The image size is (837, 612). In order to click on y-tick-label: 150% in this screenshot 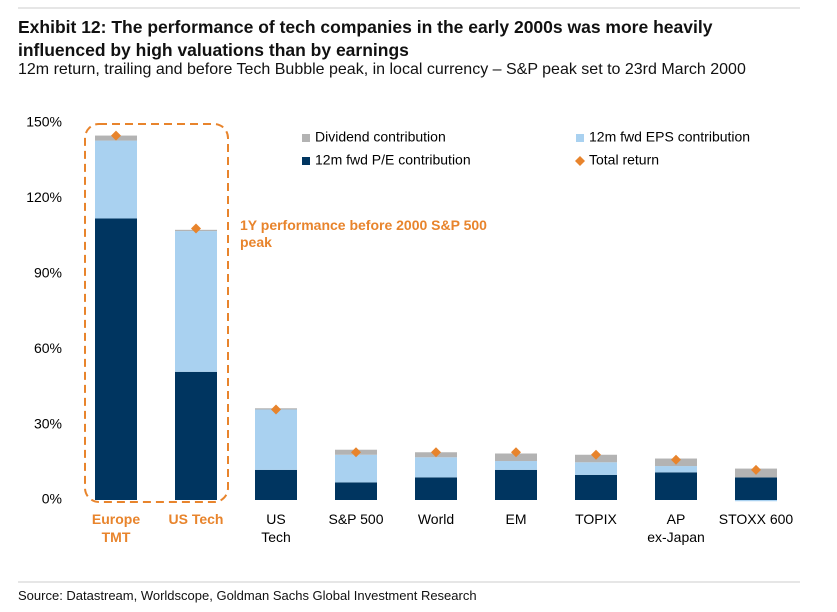, I will do `click(44, 122)`.